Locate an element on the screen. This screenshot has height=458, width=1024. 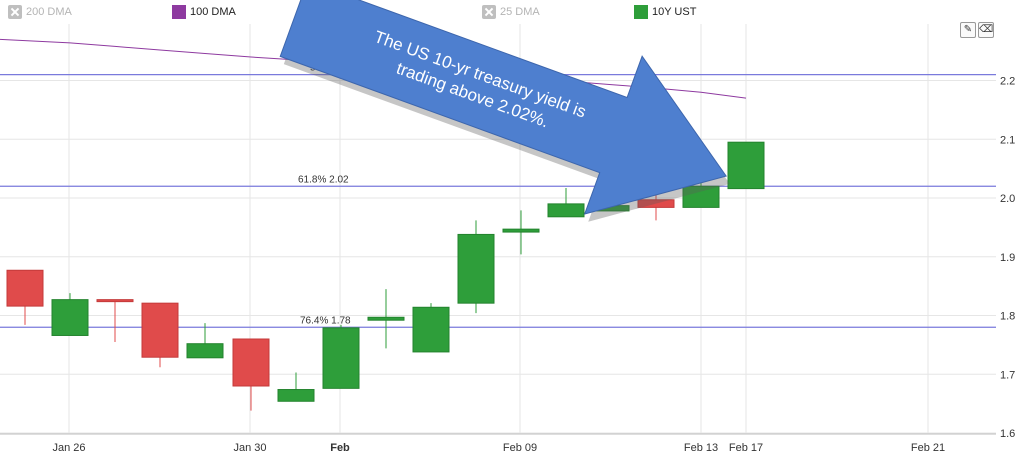
x-tick-label: Feb 13 is located at coordinates (701, 448).